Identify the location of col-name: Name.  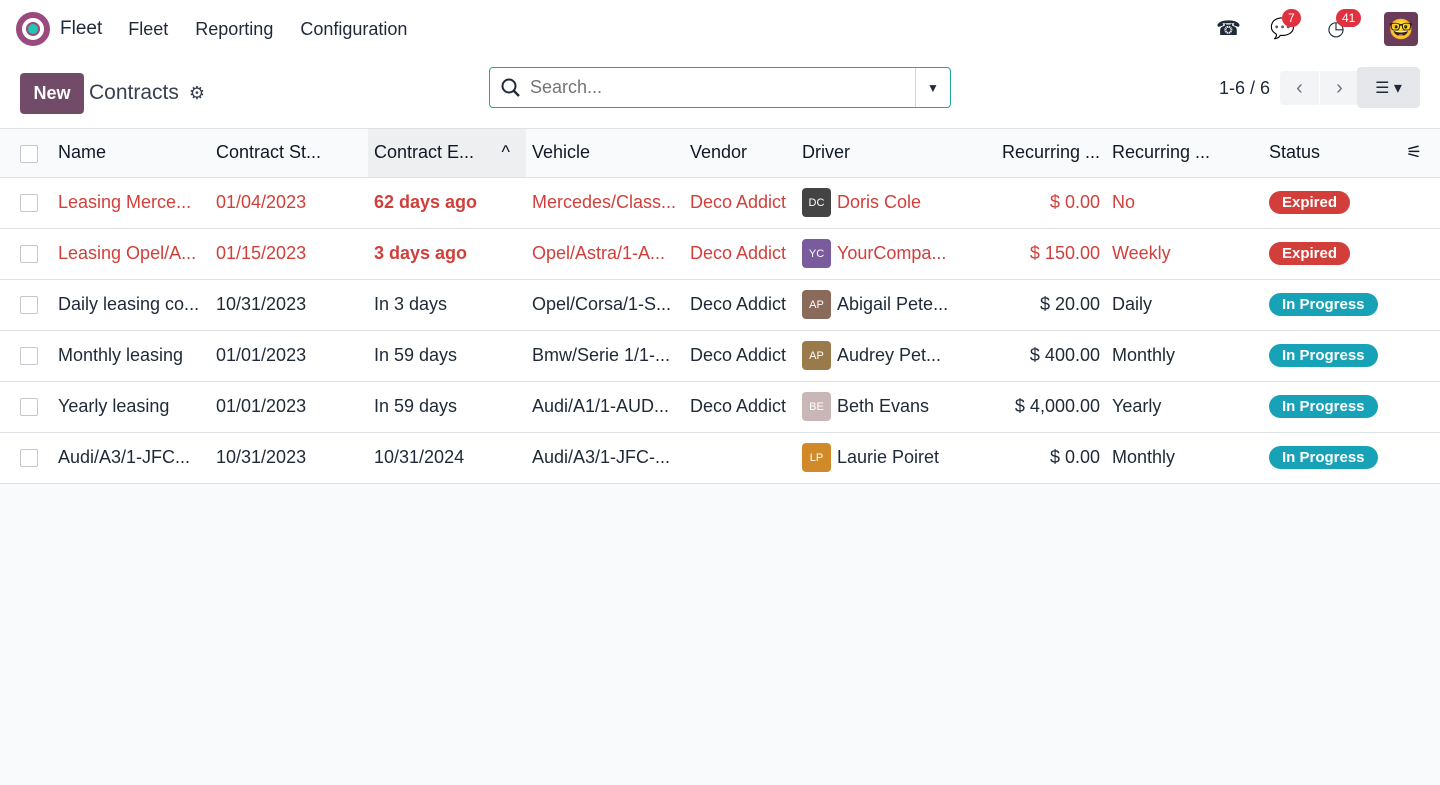
(131, 153).